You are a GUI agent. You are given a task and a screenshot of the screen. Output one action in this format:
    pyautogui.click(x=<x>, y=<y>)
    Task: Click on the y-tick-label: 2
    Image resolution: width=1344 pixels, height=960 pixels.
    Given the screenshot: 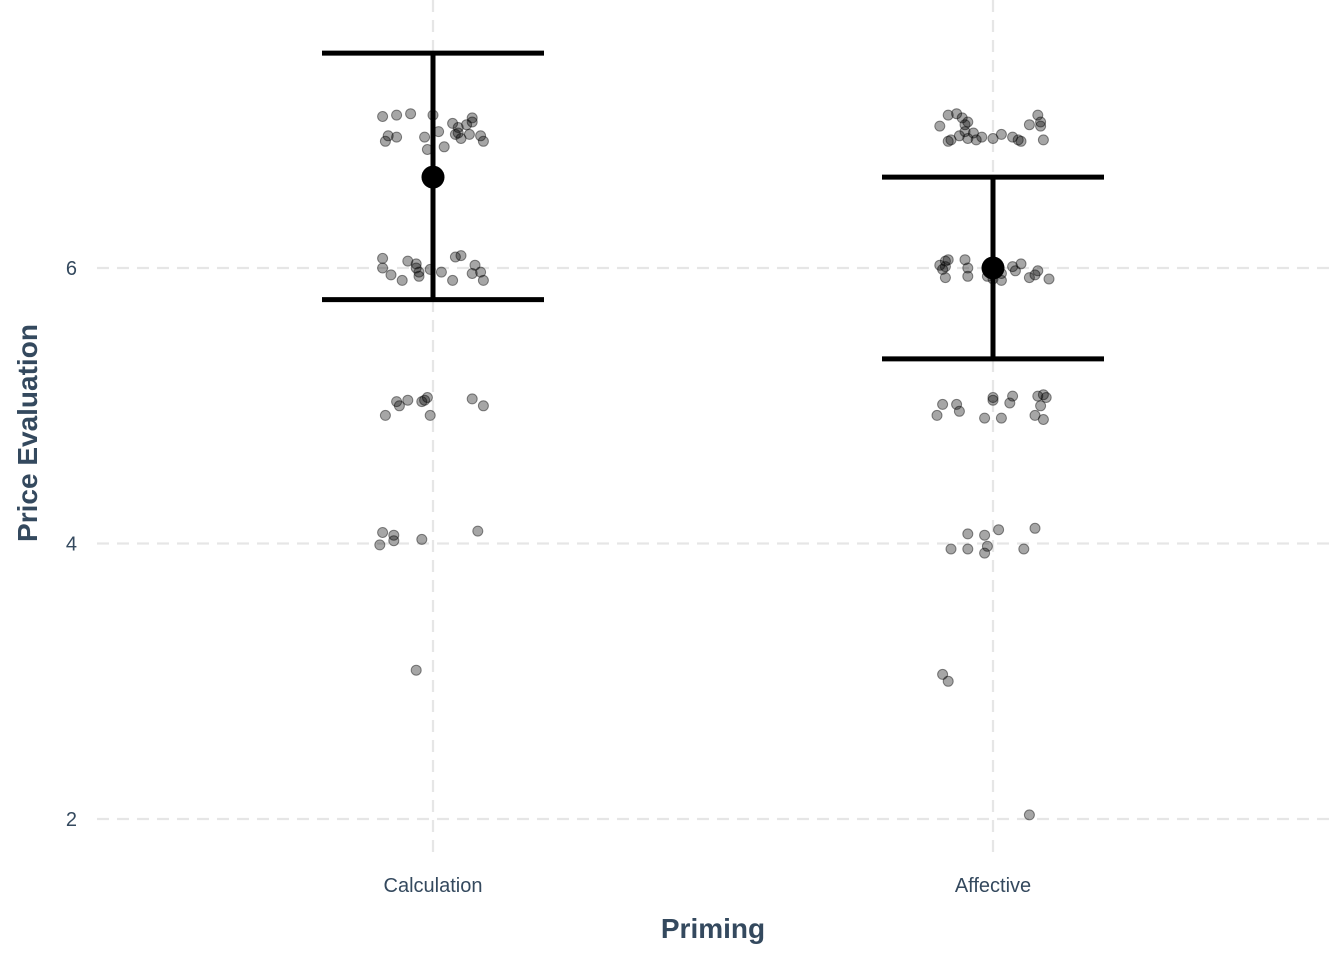 What is the action you would take?
    pyautogui.click(x=71, y=820)
    